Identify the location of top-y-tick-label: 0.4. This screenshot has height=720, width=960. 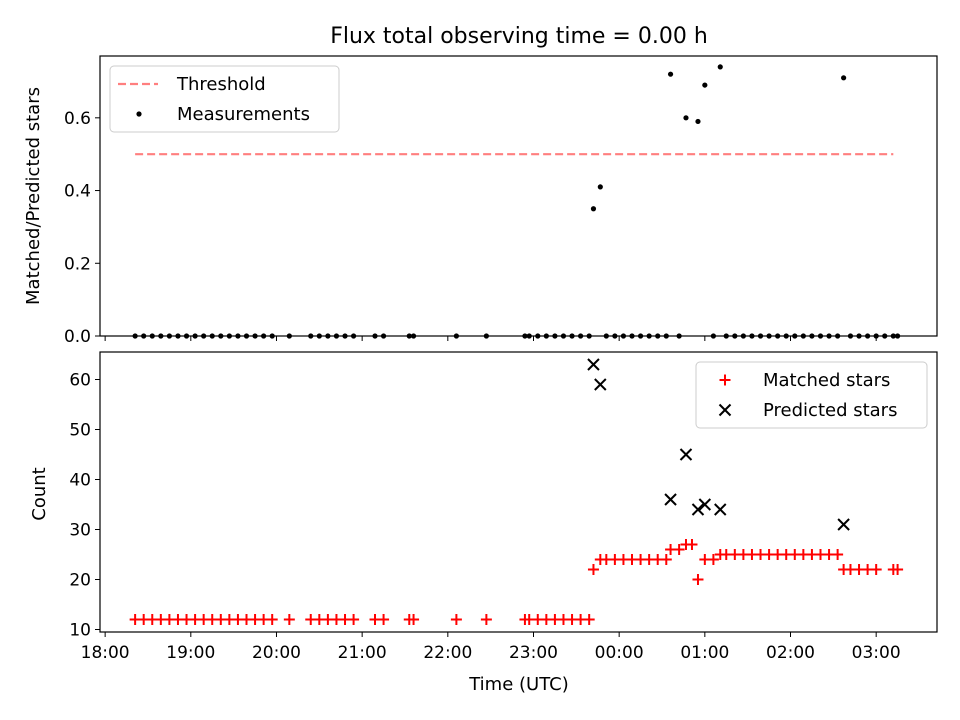
(77, 192).